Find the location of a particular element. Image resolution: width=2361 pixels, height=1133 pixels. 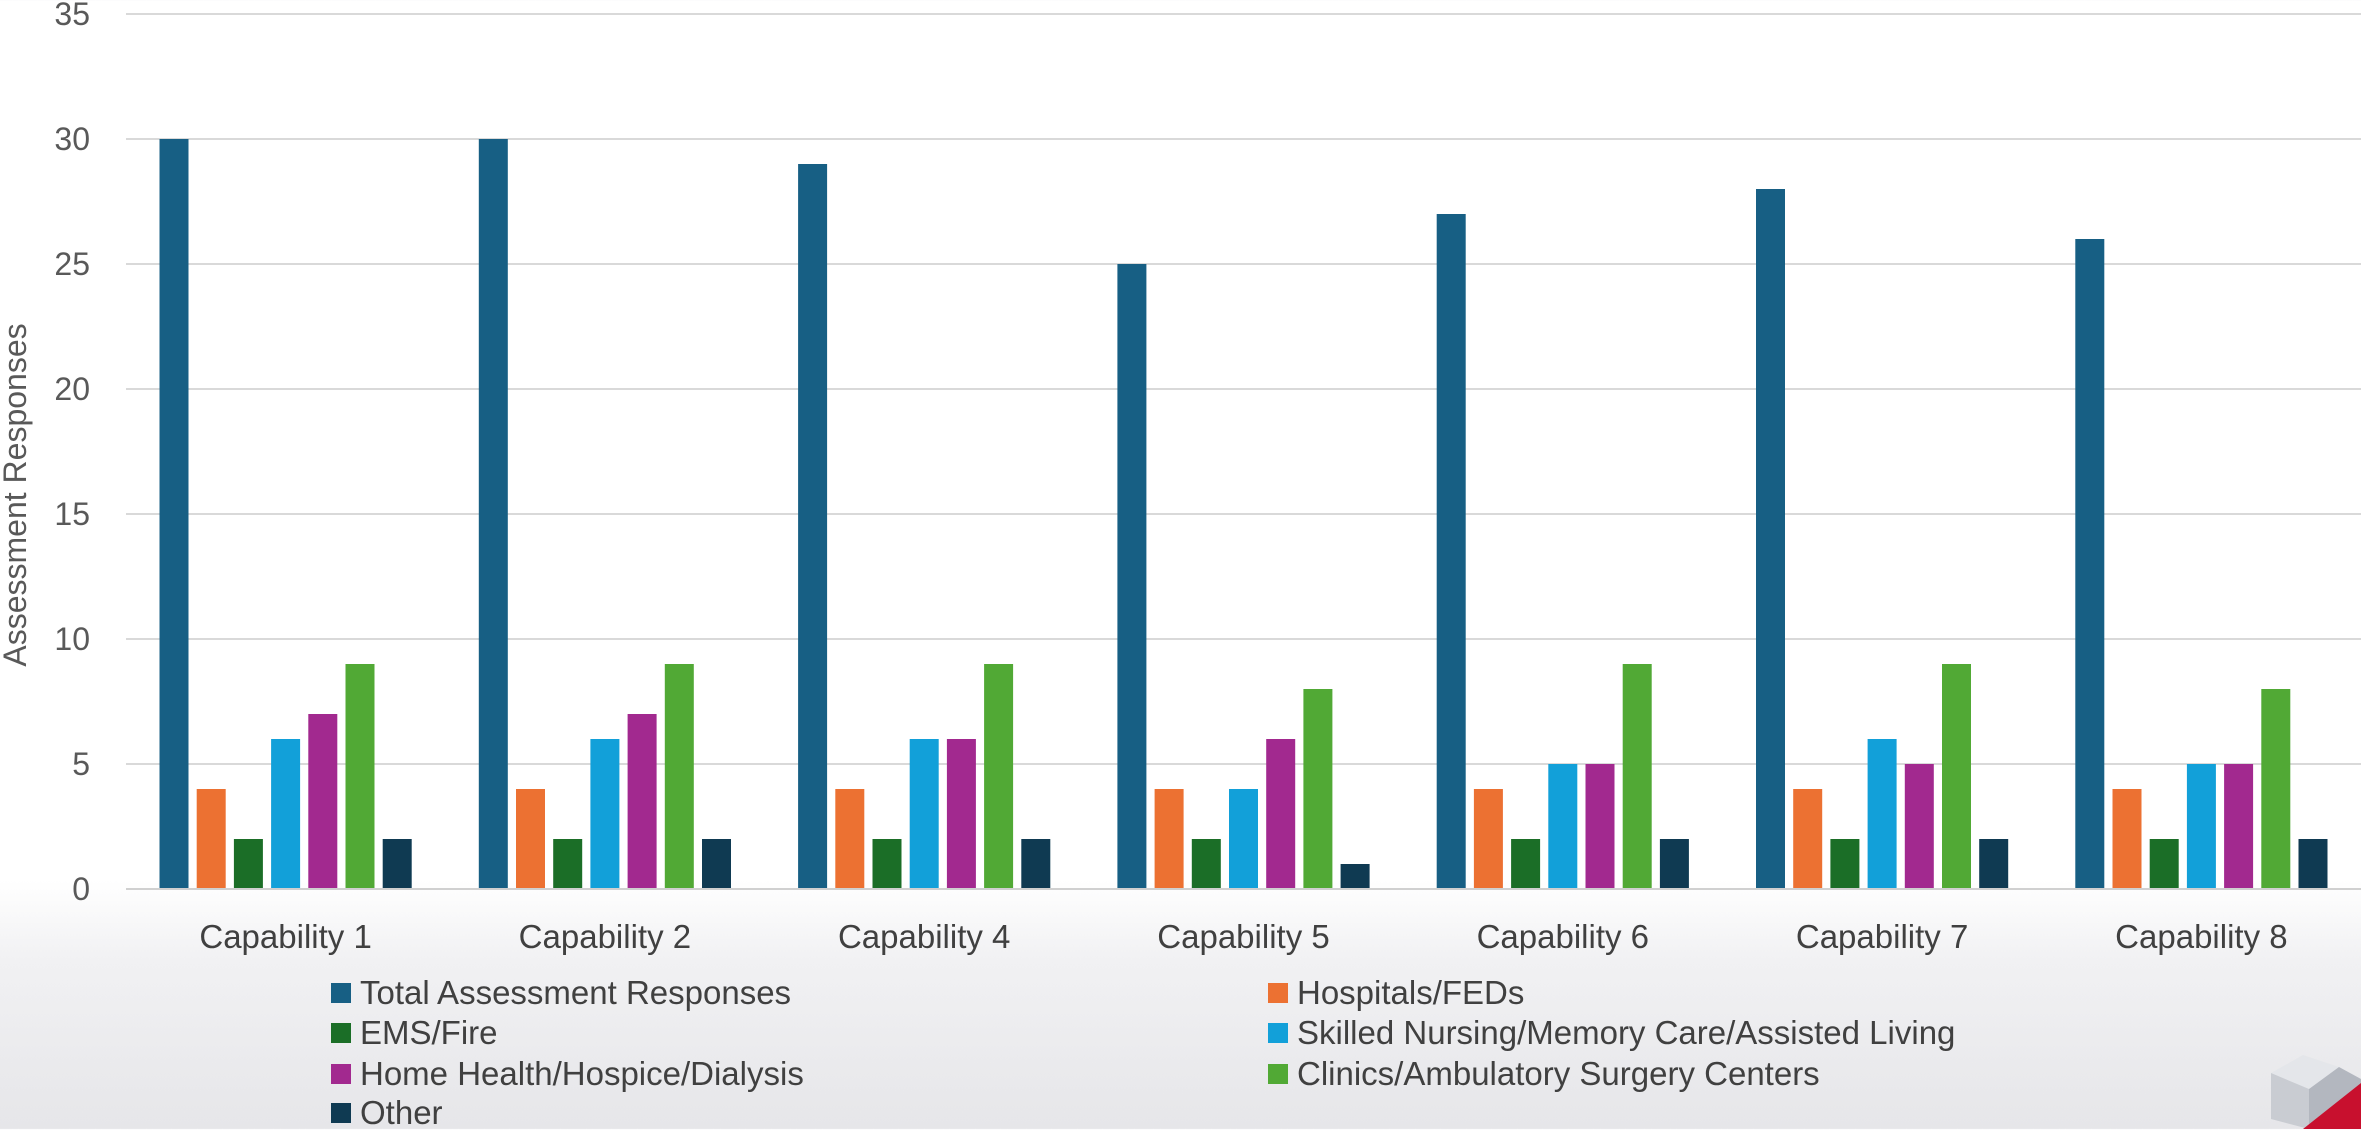

y-tick-label: 10 is located at coordinates (72, 639).